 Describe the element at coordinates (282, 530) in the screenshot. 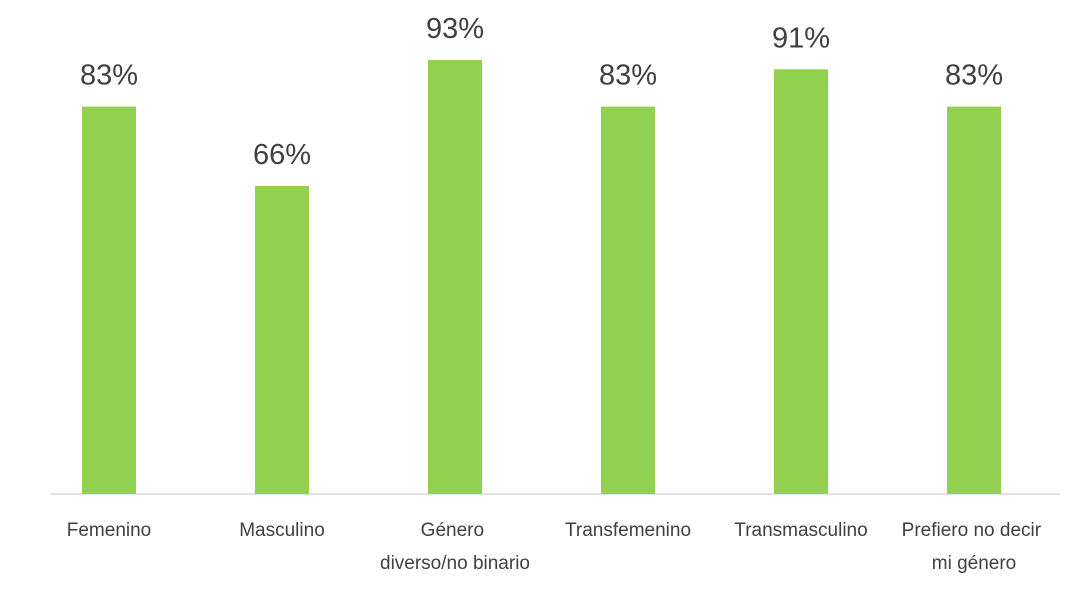

I see `x-tick-label: Masculino` at that location.